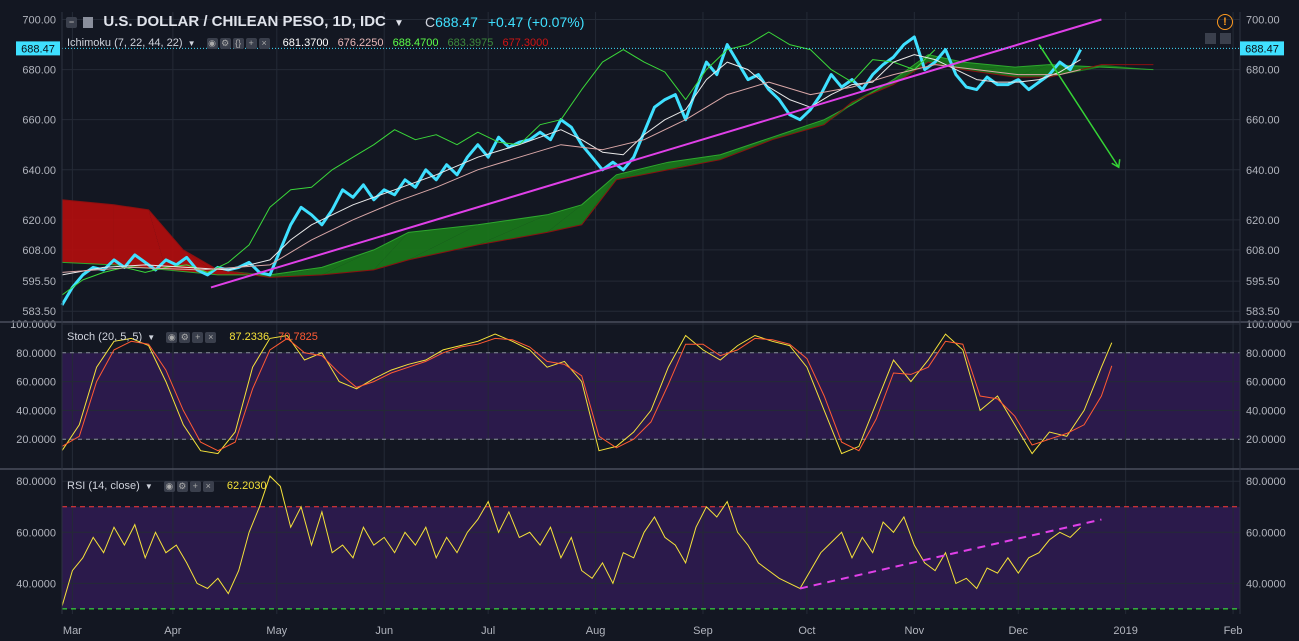 Image resolution: width=1299 pixels, height=641 pixels. What do you see at coordinates (298, 337) in the screenshot?
I see `stoch-d-value: 70.7825` at bounding box center [298, 337].